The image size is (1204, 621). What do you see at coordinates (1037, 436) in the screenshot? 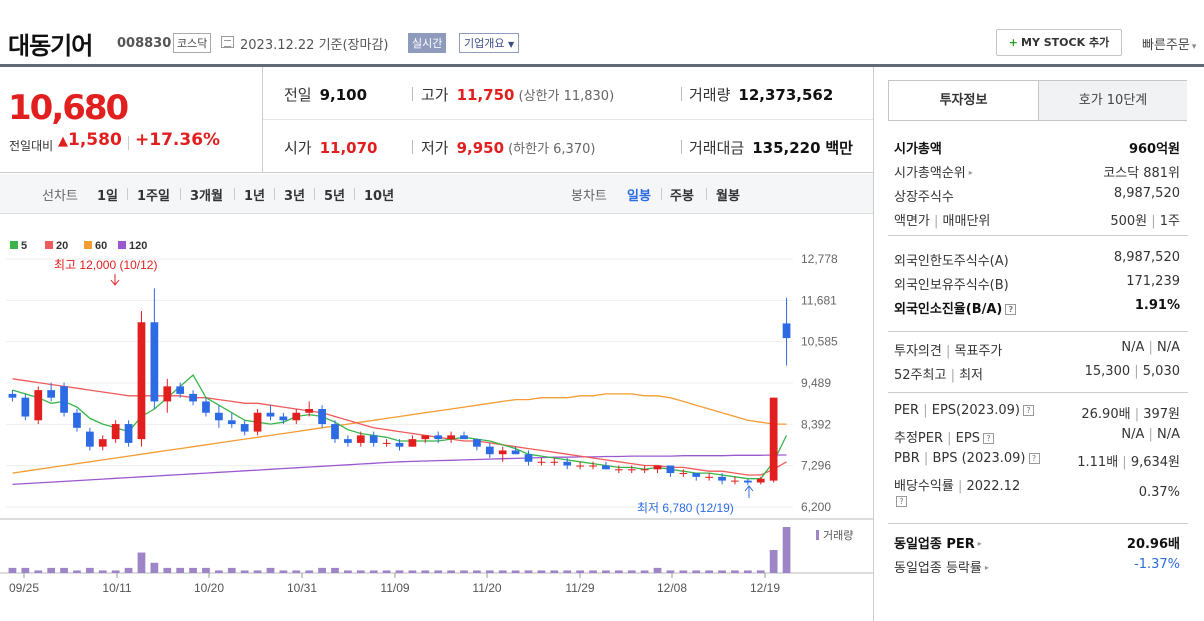
I see `est-per-row: 추정PER | EPS? N/A | N/A` at bounding box center [1037, 436].